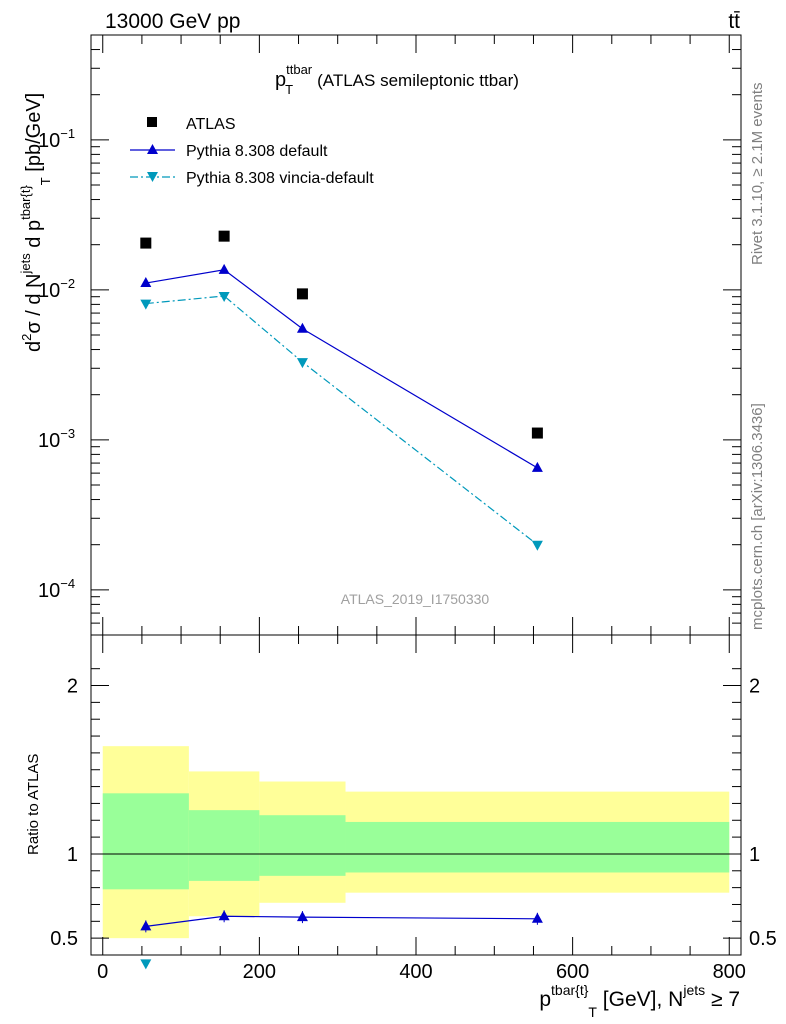 This screenshot has height=1024, width=786. Describe the element at coordinates (152, 149) in the screenshot. I see `legend-default-marker` at that location.